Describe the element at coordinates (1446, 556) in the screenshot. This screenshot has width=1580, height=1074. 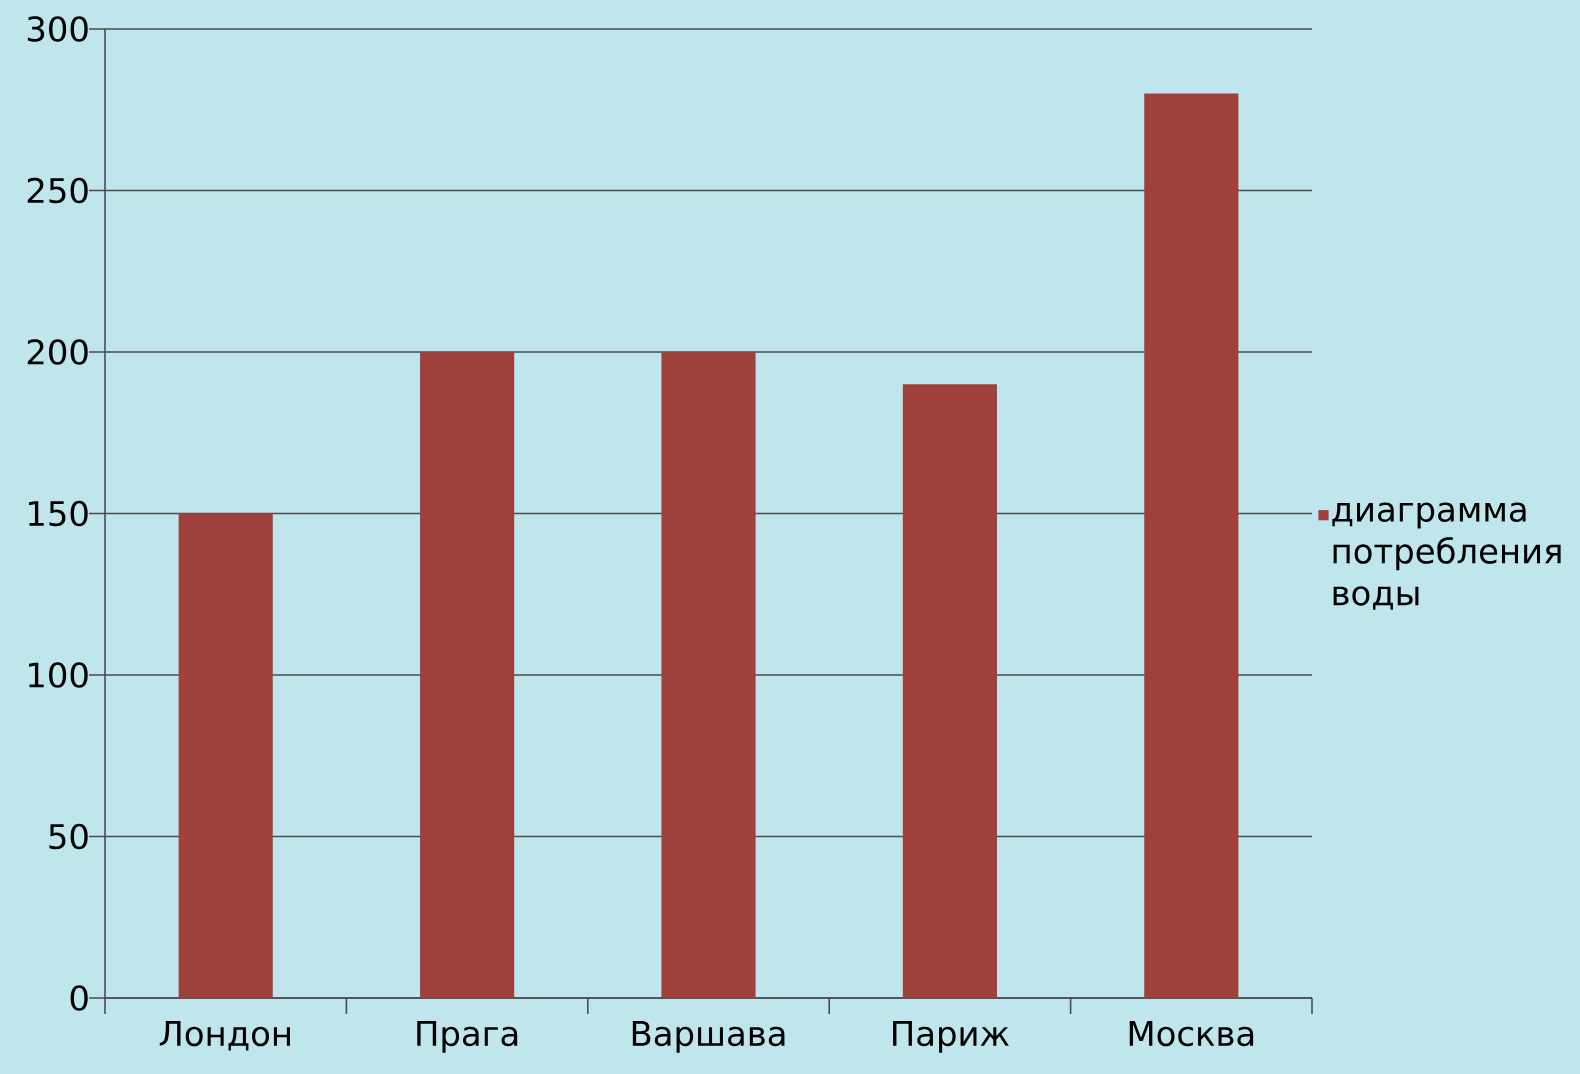
I see `legend-label: диаграмма потребления воды` at that location.